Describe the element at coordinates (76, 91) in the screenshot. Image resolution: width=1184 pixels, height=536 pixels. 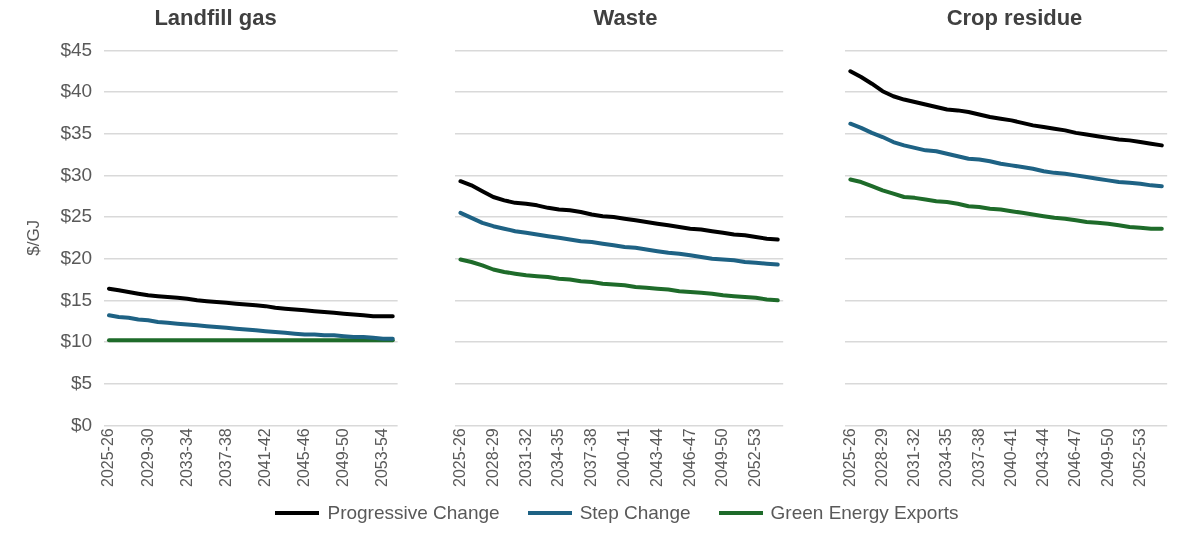
I see `y-tick-label: $40` at that location.